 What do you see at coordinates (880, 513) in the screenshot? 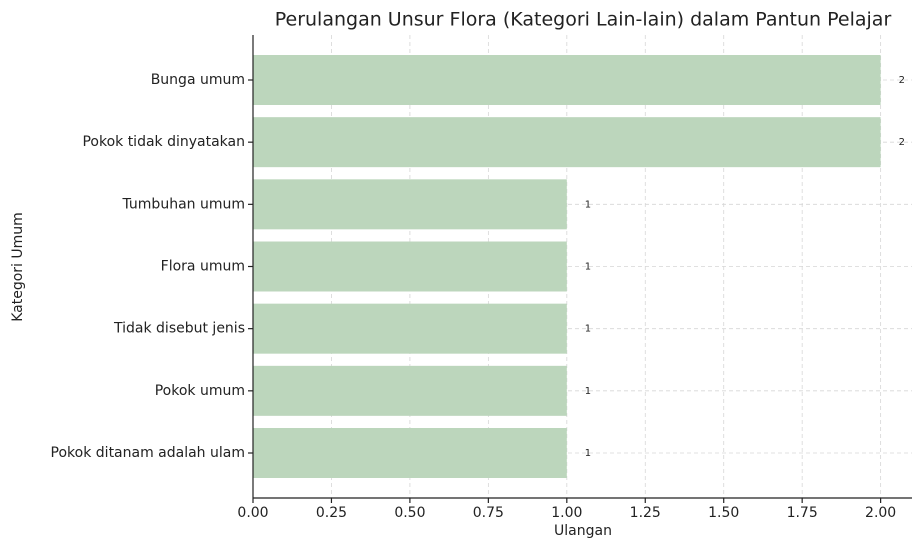
I see `x-tick-label: 2.00` at bounding box center [880, 513].